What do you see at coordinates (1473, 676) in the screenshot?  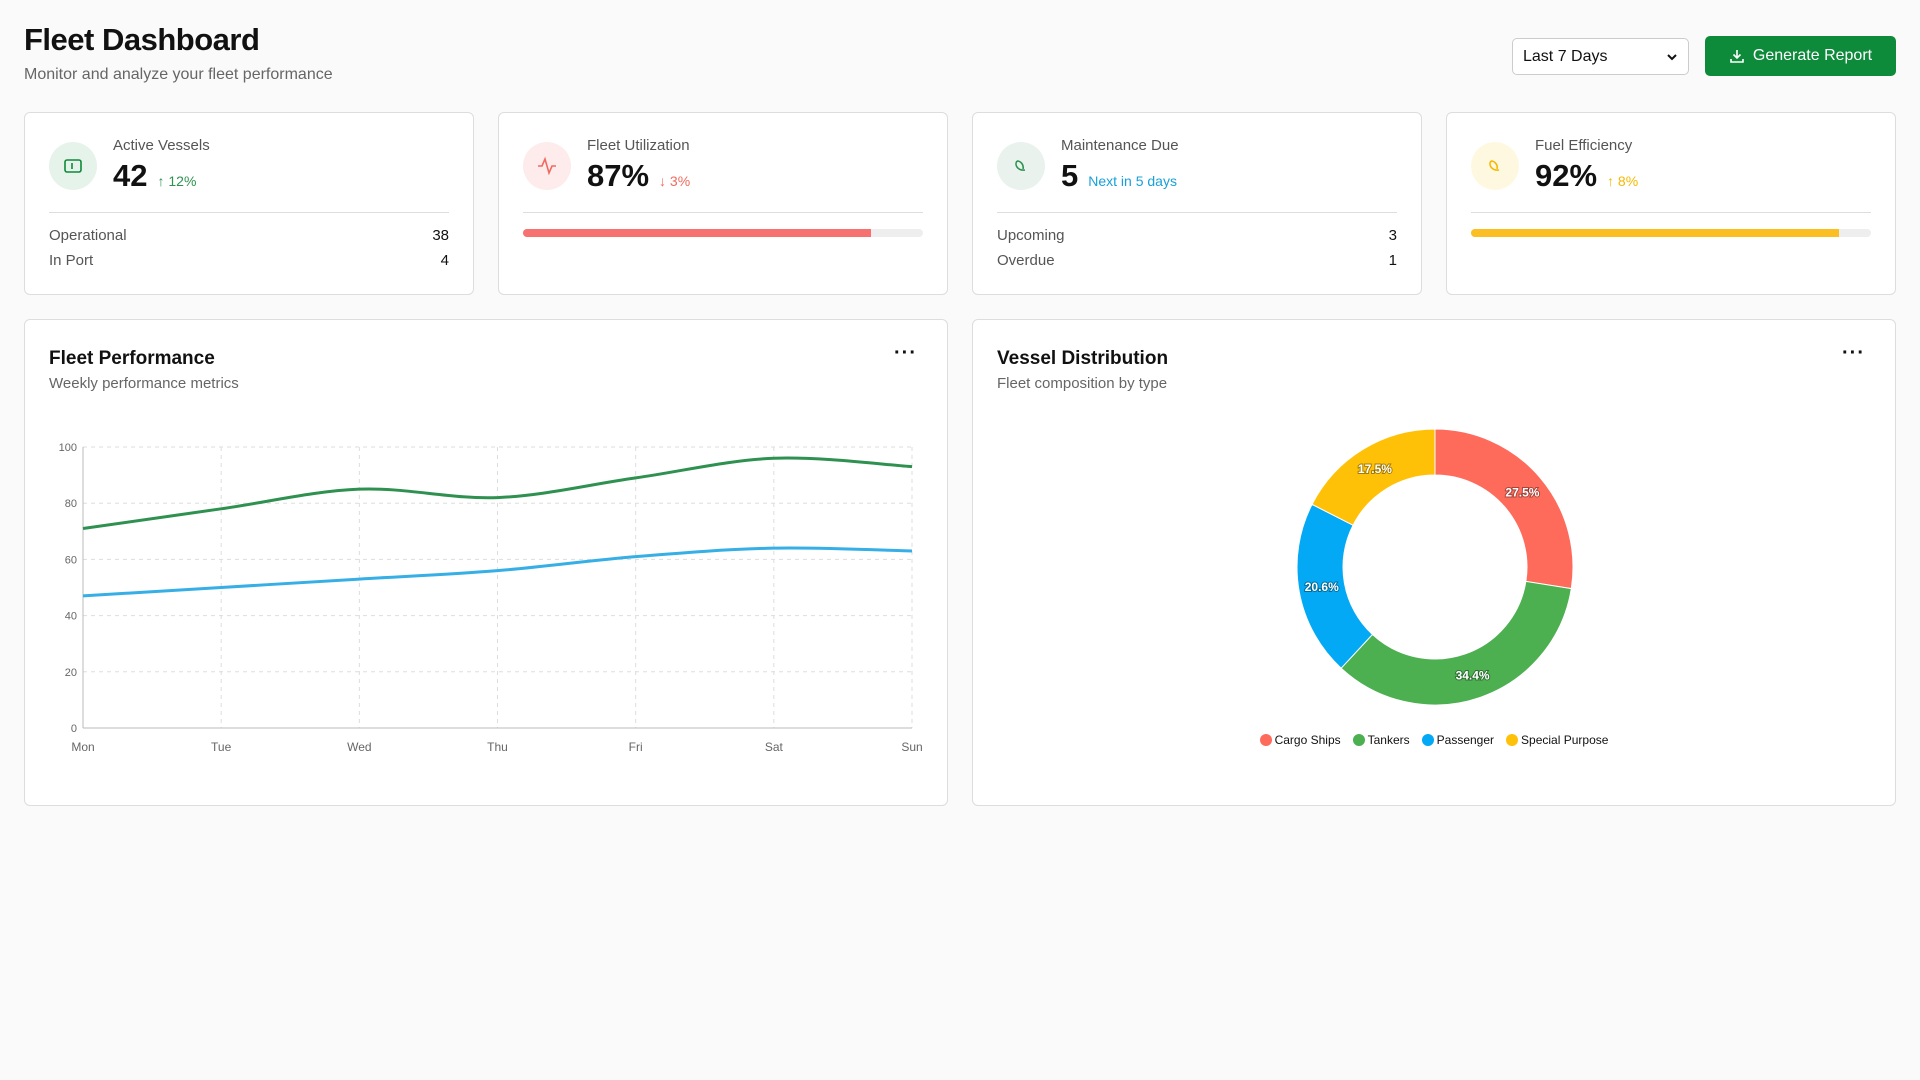 I see `slice-label: 34.4%` at bounding box center [1473, 676].